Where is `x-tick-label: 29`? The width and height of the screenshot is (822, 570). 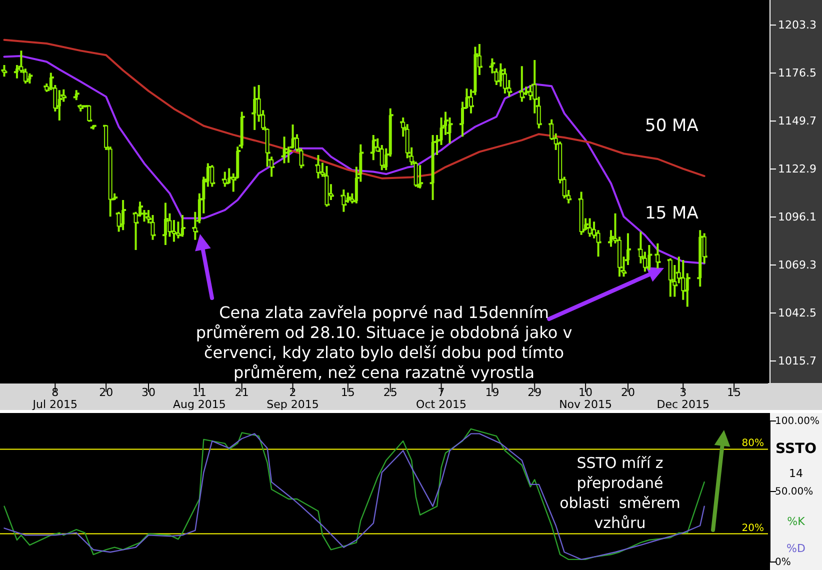
x-tick-label: 29 is located at coordinates (535, 392).